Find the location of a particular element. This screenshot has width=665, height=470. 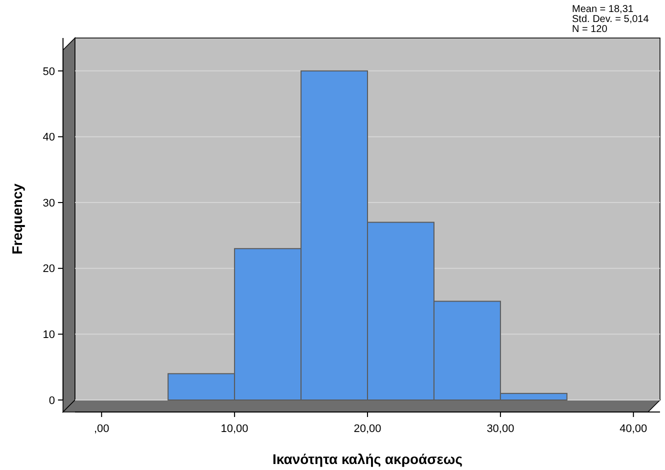

x-tick-label: 30,00 is located at coordinates (500, 429).